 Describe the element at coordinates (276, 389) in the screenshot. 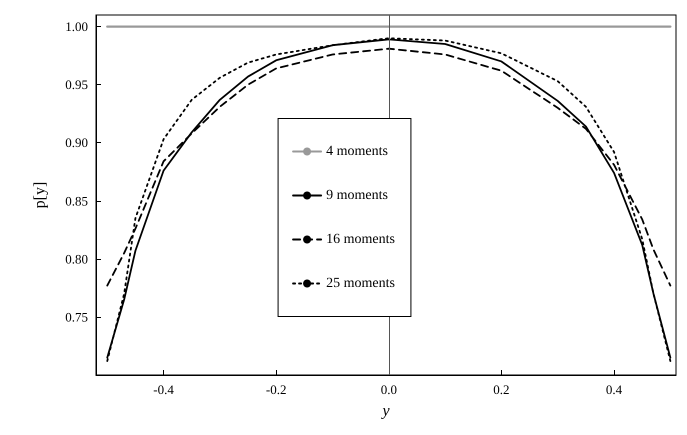

I see `x-tick-label: -0.2` at that location.